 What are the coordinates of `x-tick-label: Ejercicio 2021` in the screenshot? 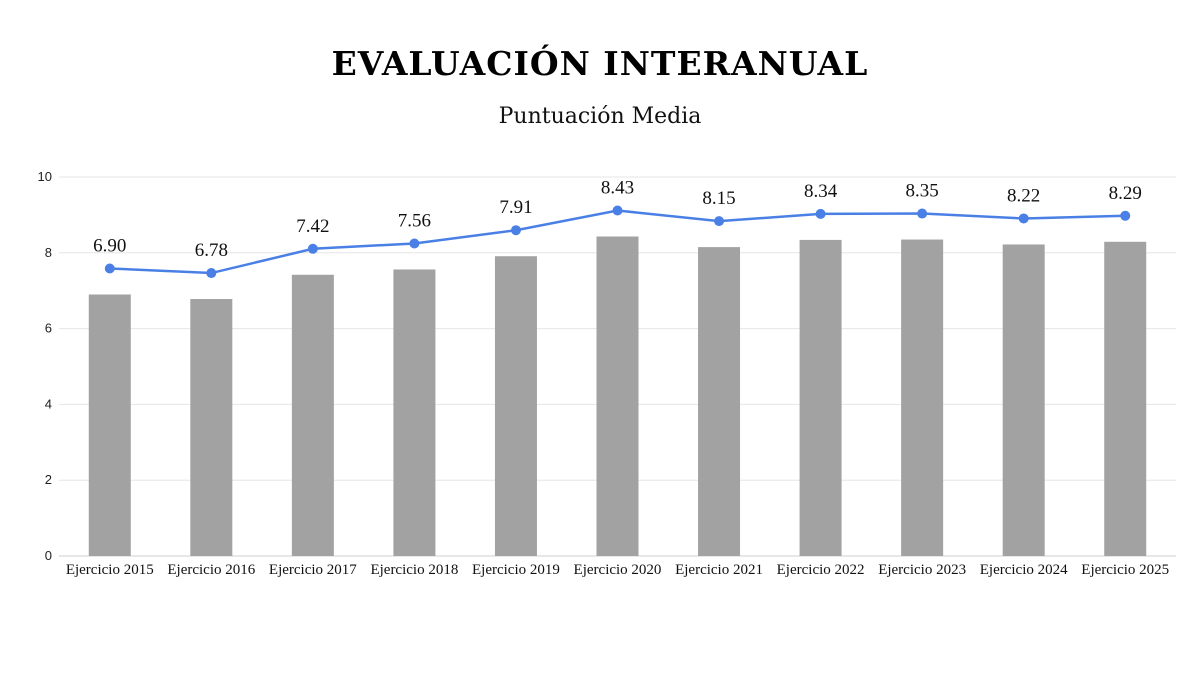 It's located at (719, 570).